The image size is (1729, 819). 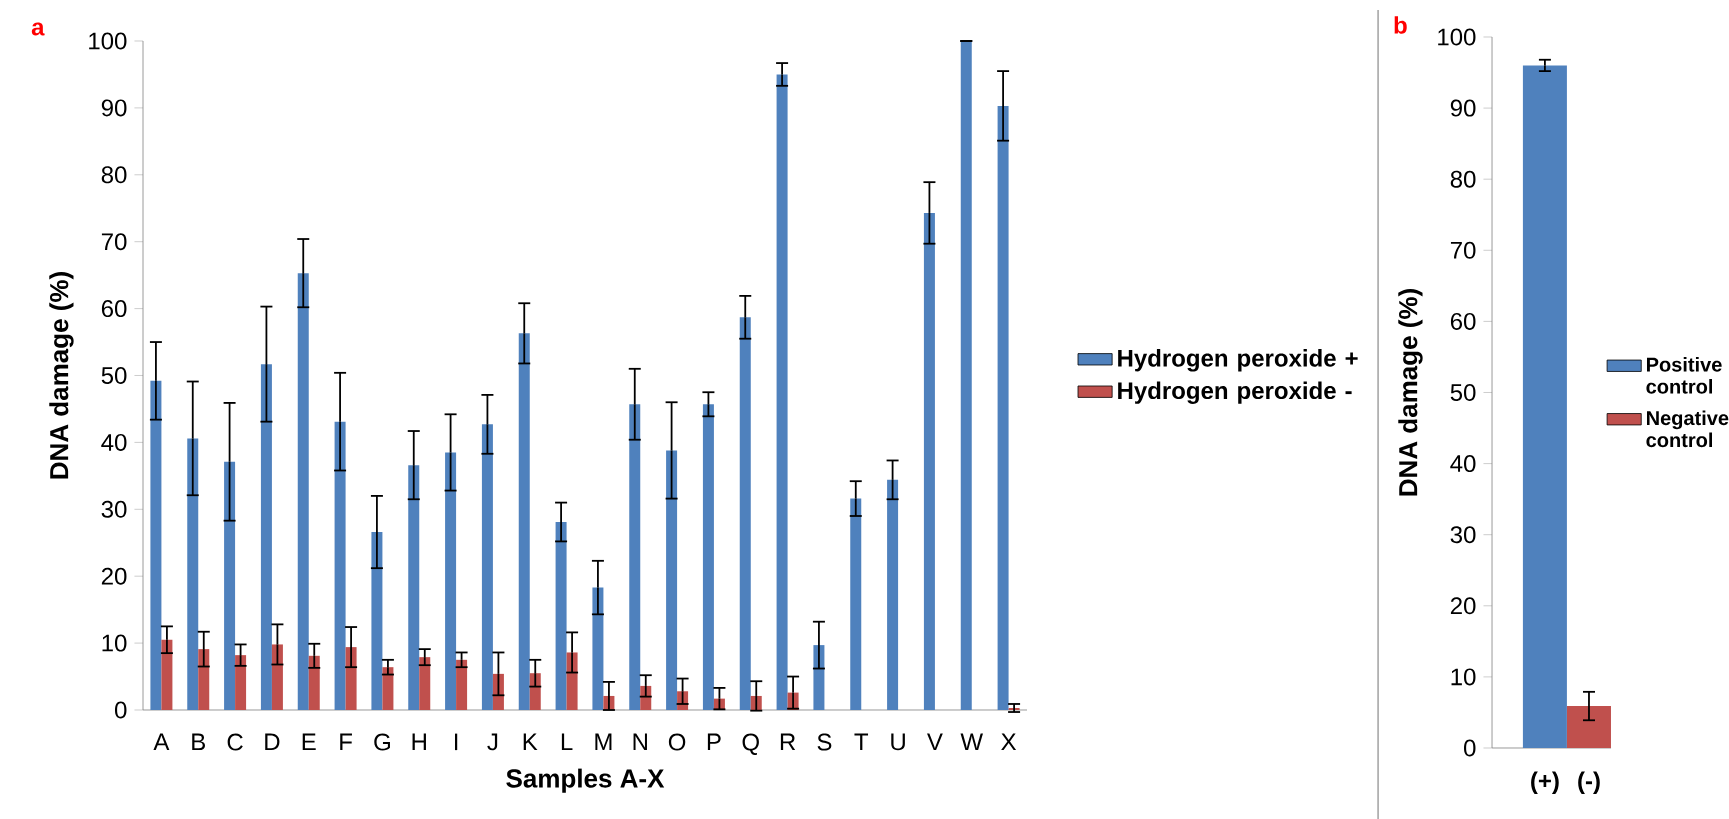 I want to click on x-tick-label: O, so click(x=677, y=742).